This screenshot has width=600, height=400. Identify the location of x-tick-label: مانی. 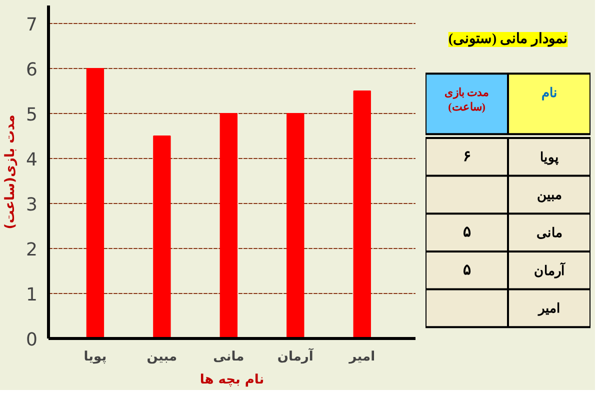
(228, 357).